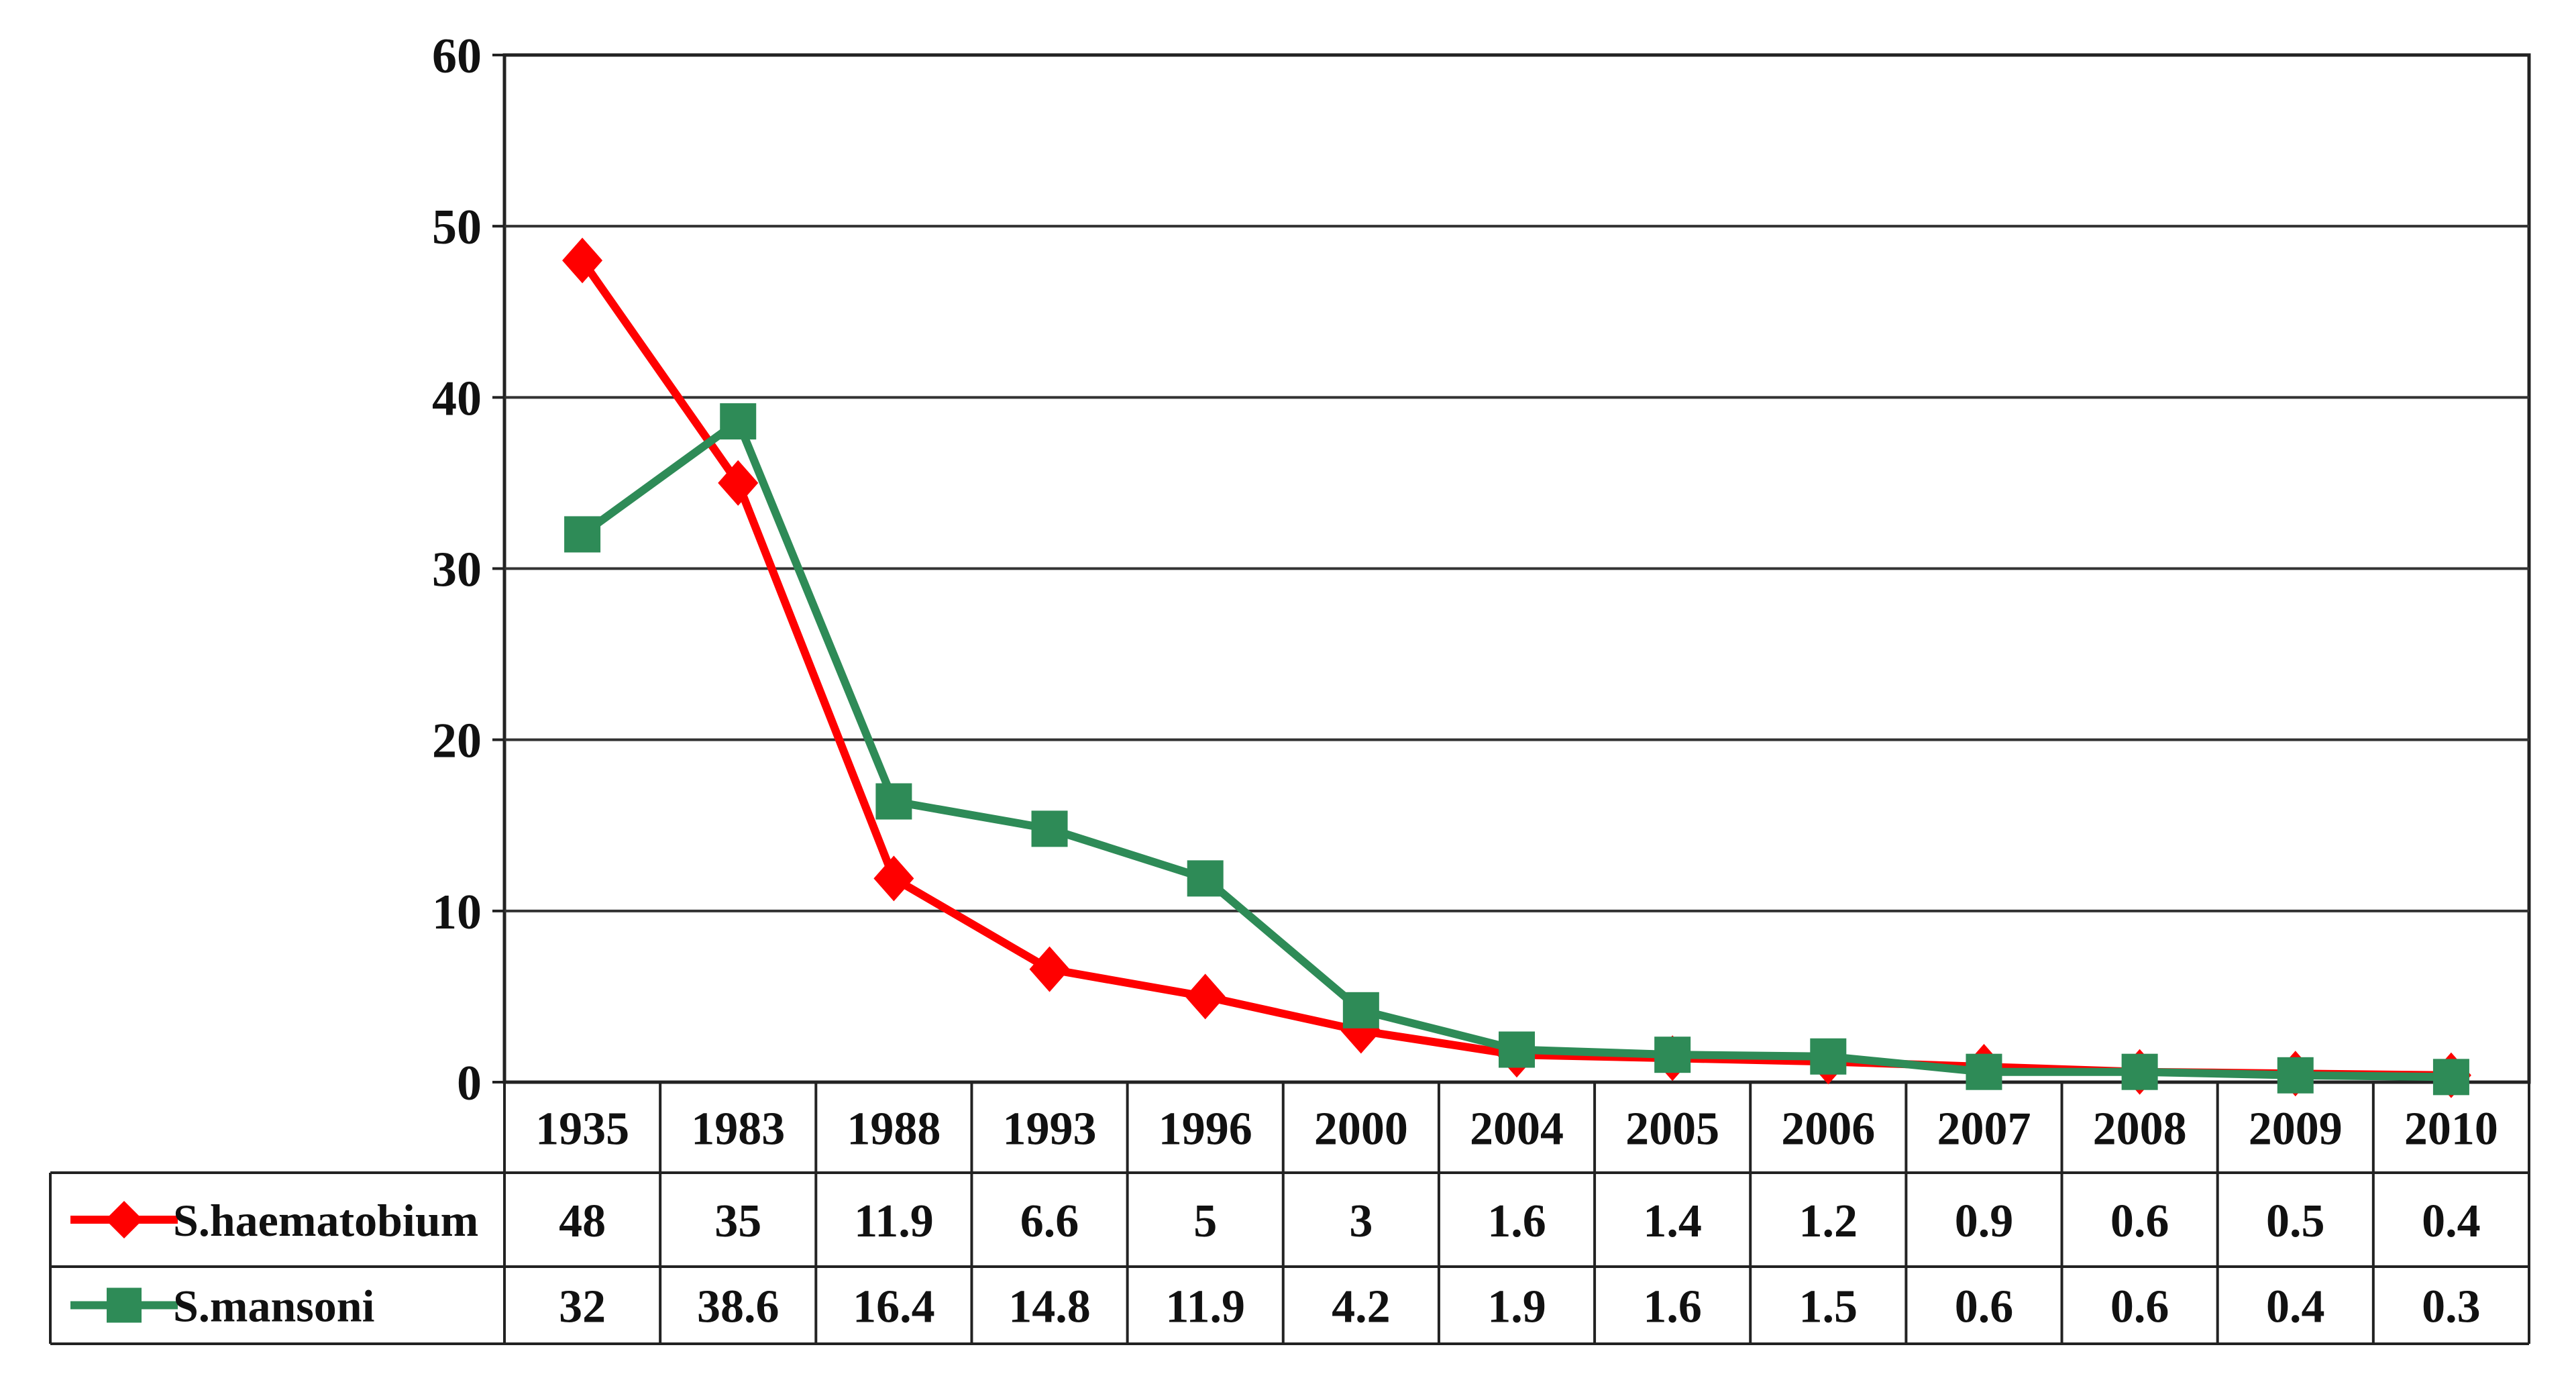 This screenshot has width=2576, height=1376. I want to click on data-table-cell: 3, so click(1361, 1221).